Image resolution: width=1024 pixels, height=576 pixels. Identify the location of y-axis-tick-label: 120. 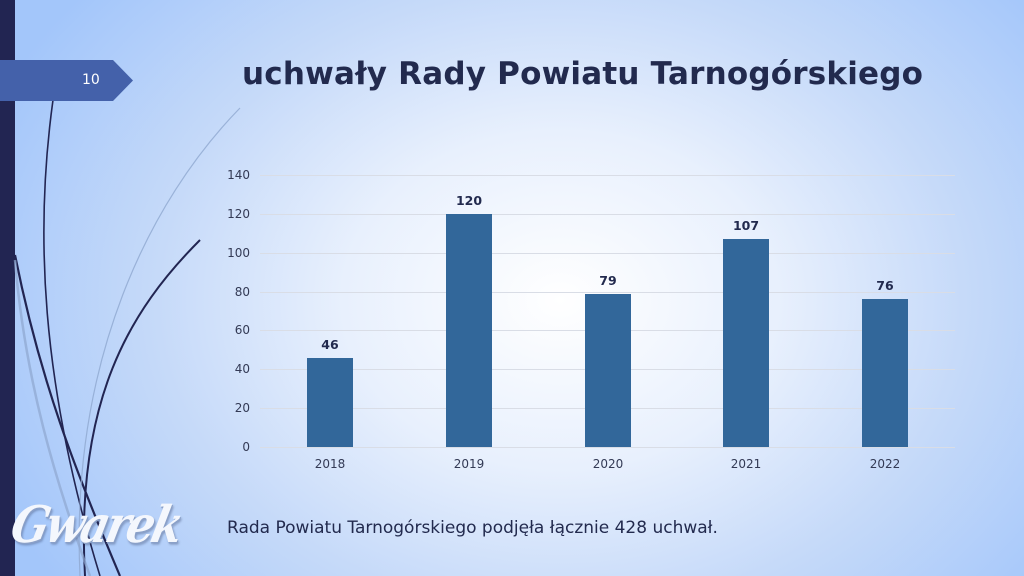
(238, 214).